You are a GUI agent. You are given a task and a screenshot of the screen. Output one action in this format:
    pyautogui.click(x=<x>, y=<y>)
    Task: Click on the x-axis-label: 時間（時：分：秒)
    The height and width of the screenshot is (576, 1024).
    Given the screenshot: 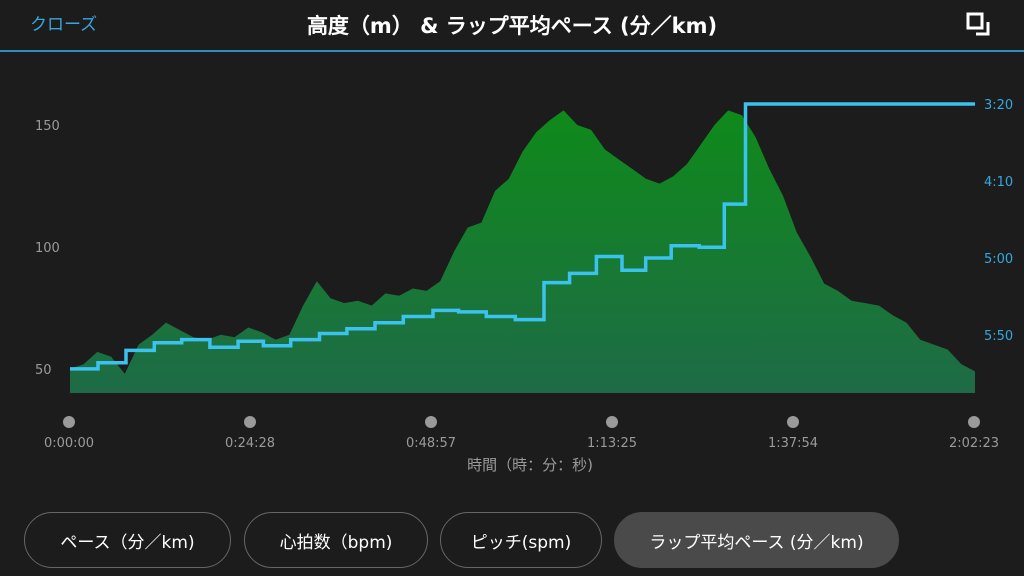 What is the action you would take?
    pyautogui.click(x=530, y=465)
    